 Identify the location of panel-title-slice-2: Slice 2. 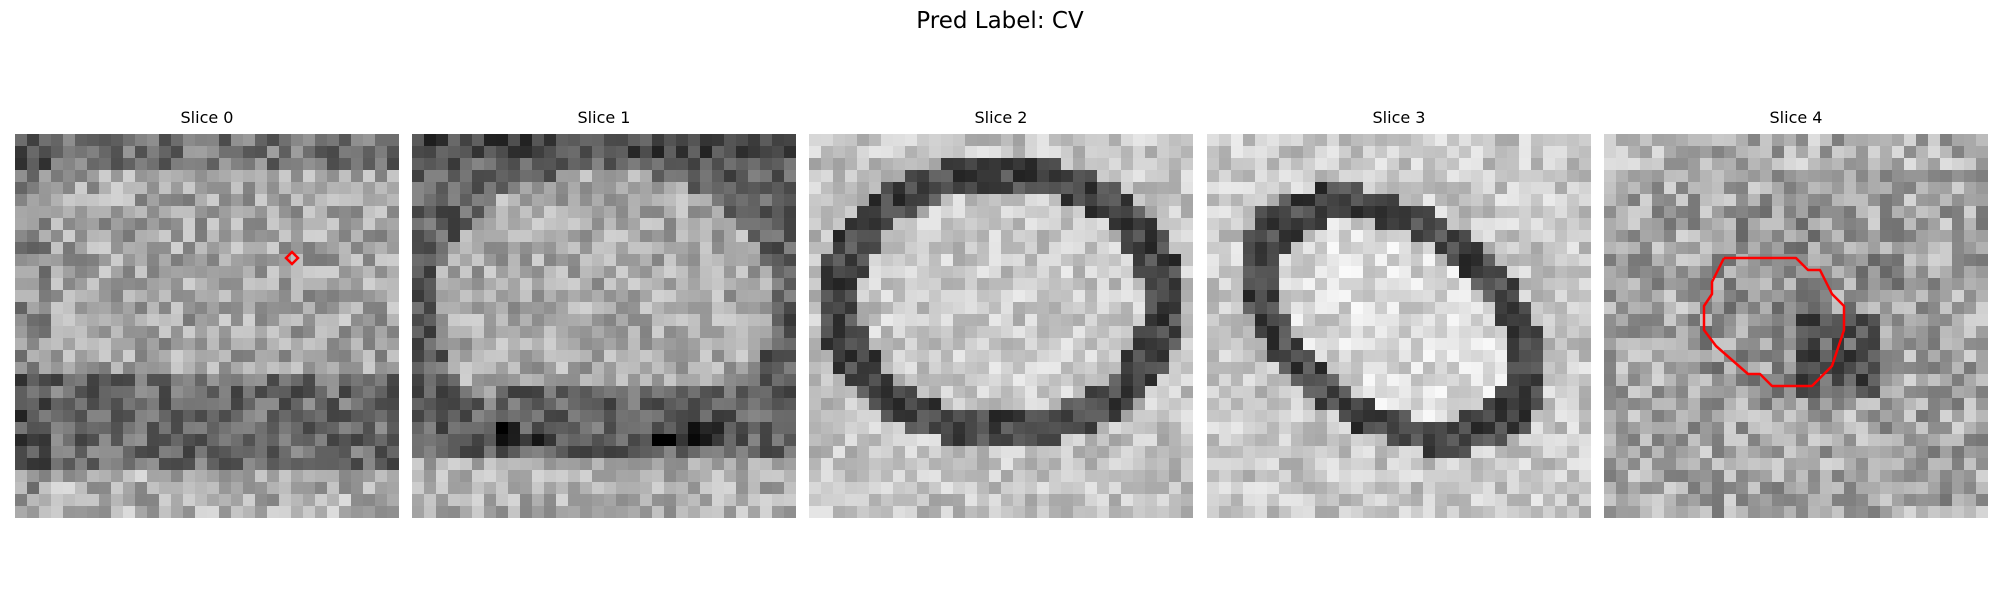
(1001, 117).